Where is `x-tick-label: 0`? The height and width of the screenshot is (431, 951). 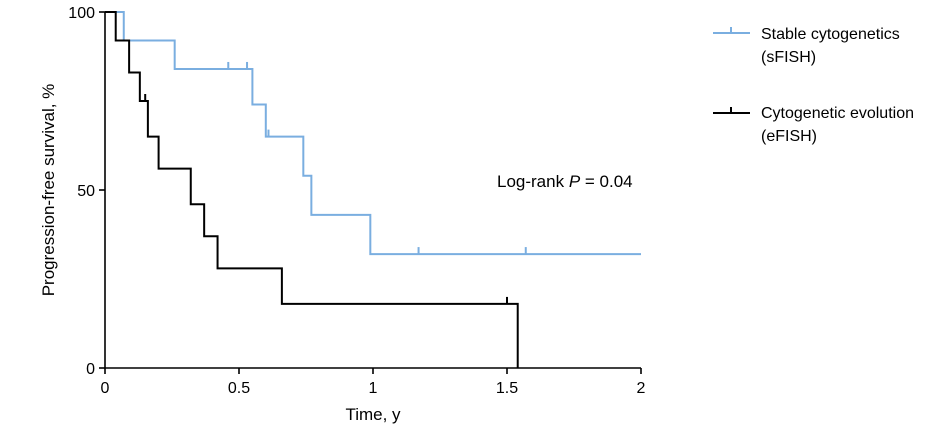
x-tick-label: 0 is located at coordinates (105, 388).